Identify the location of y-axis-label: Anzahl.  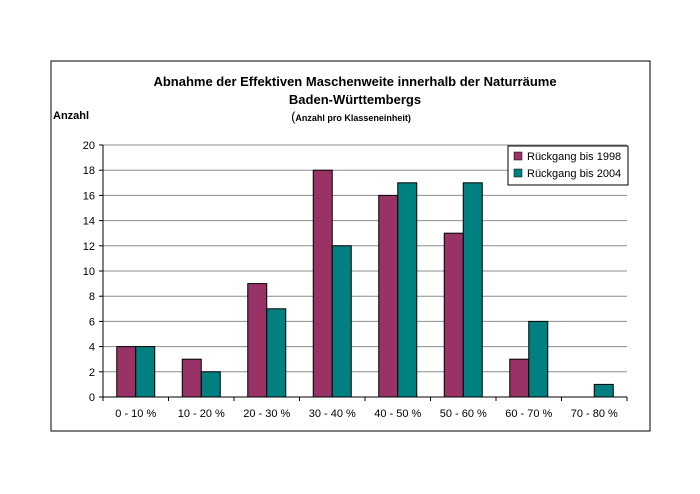
(71, 116).